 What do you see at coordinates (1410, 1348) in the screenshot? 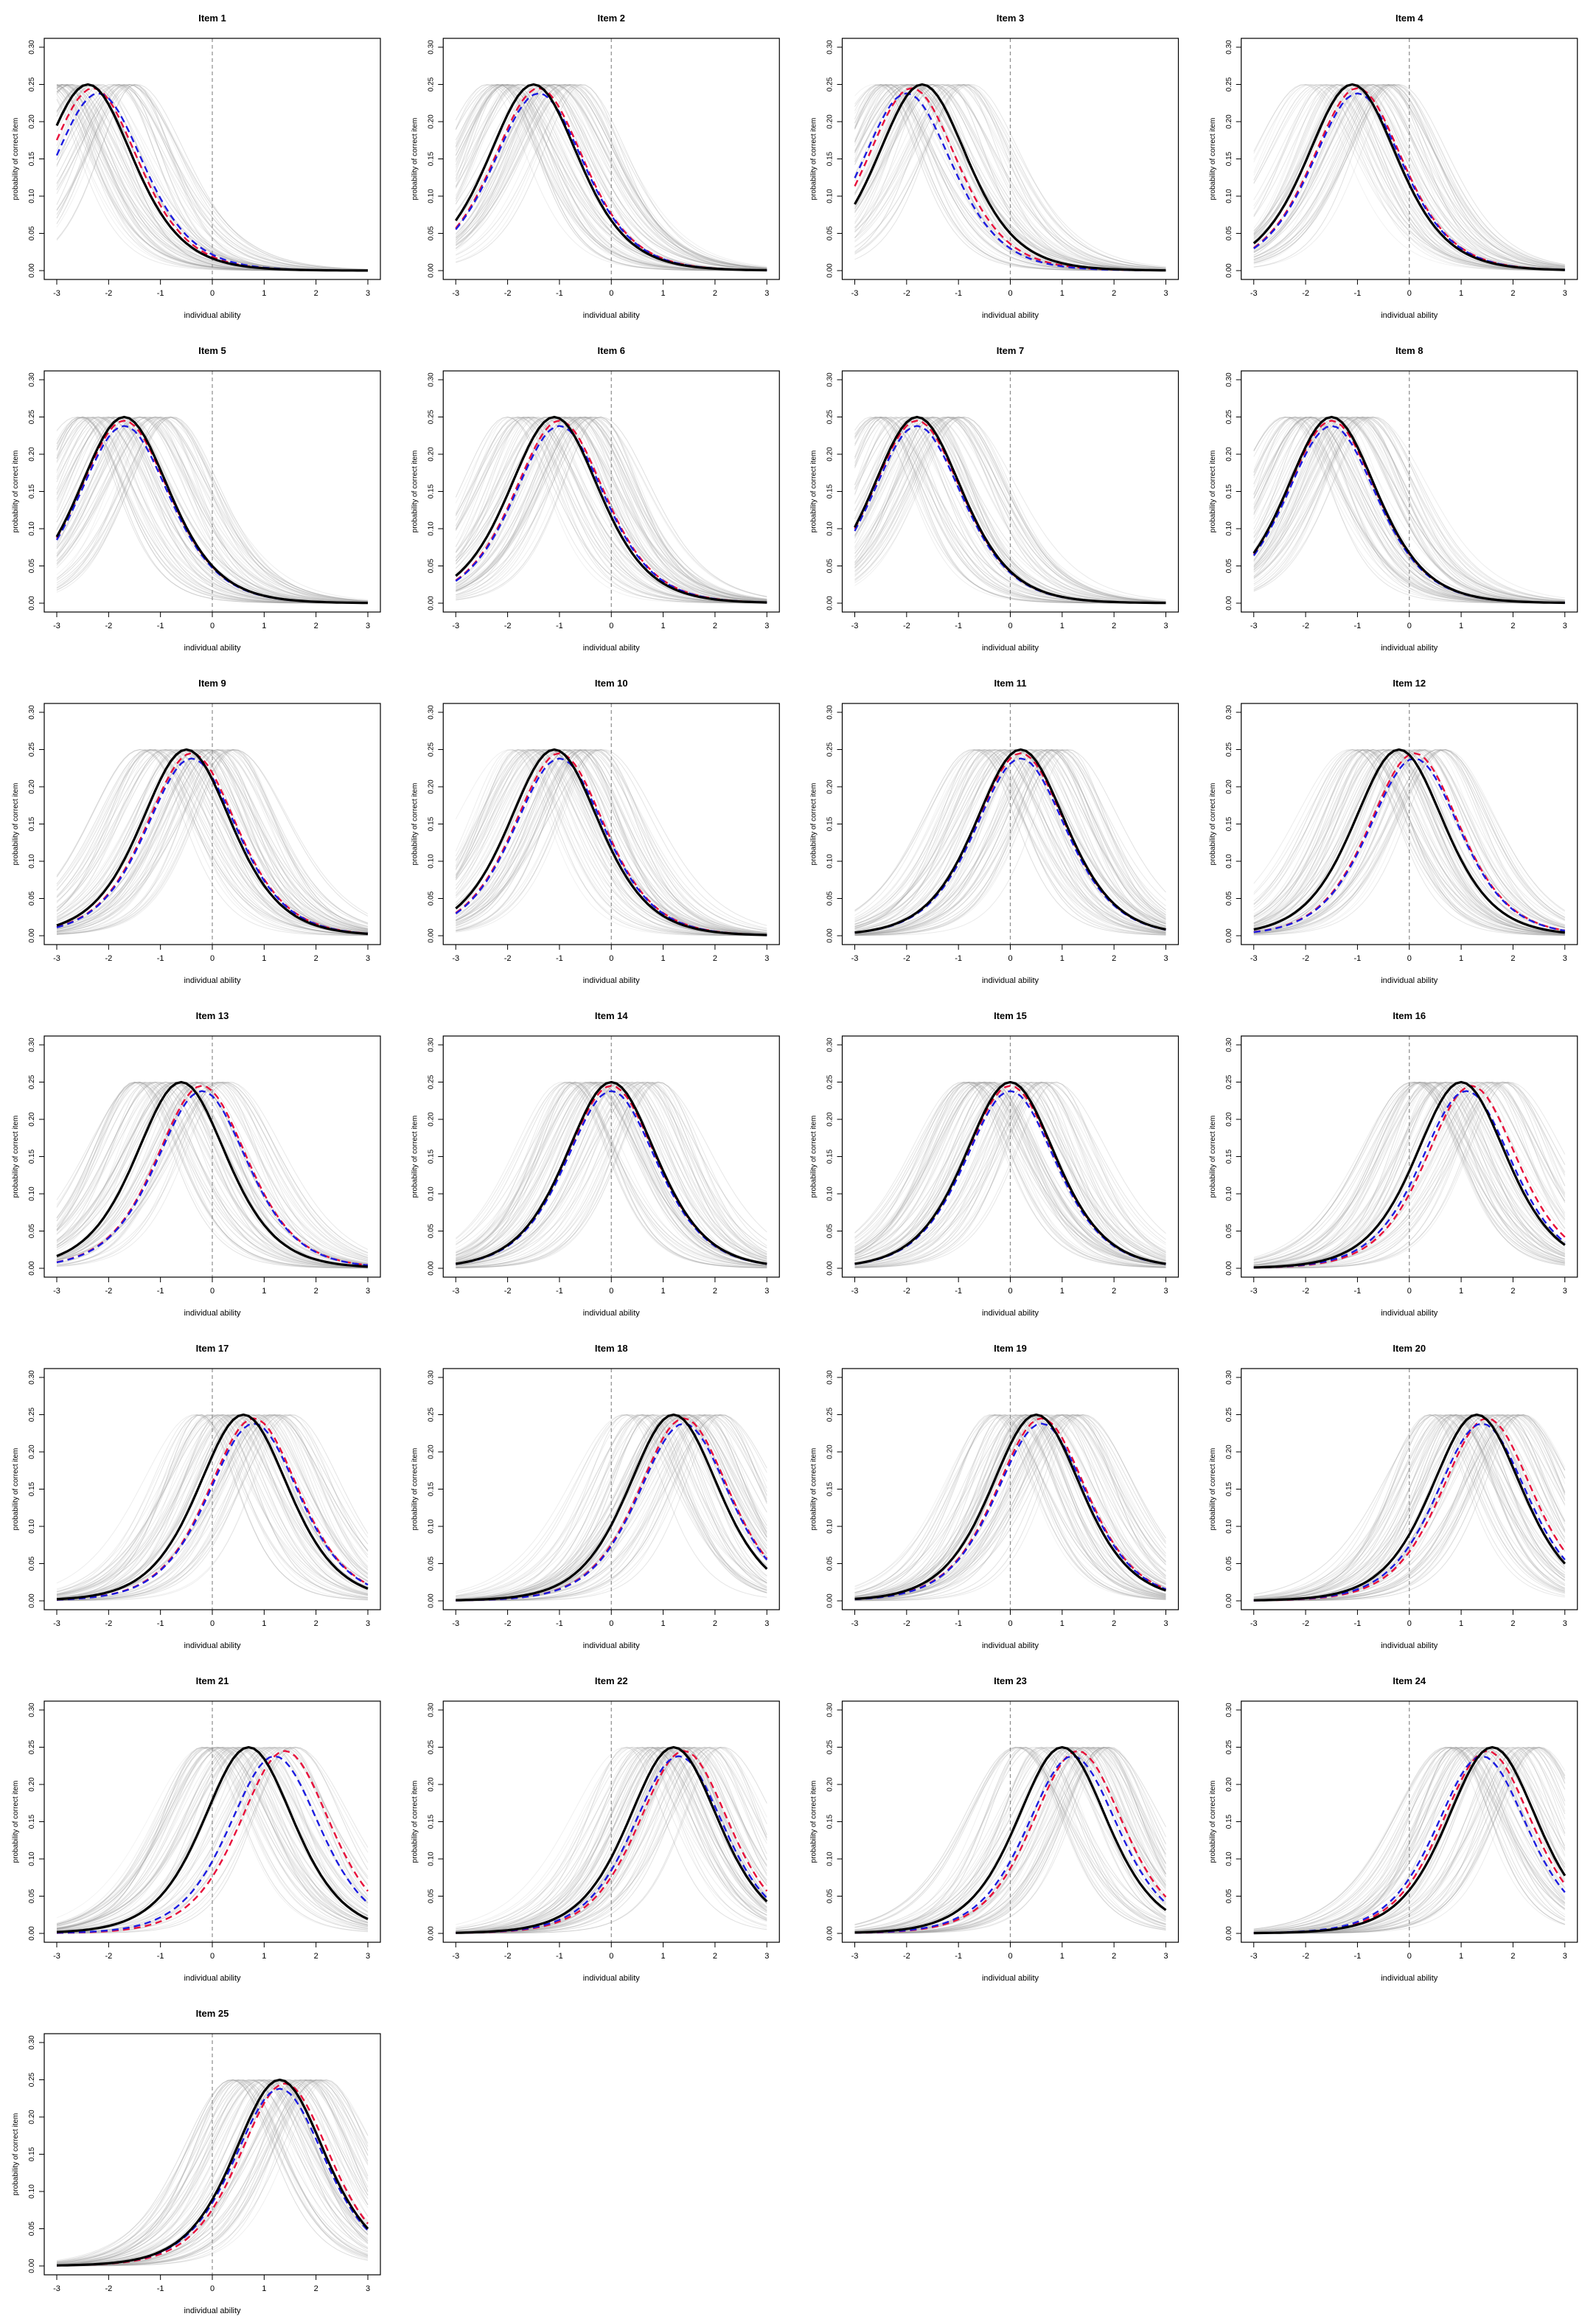
I see `panel-title: Item 20` at bounding box center [1410, 1348].